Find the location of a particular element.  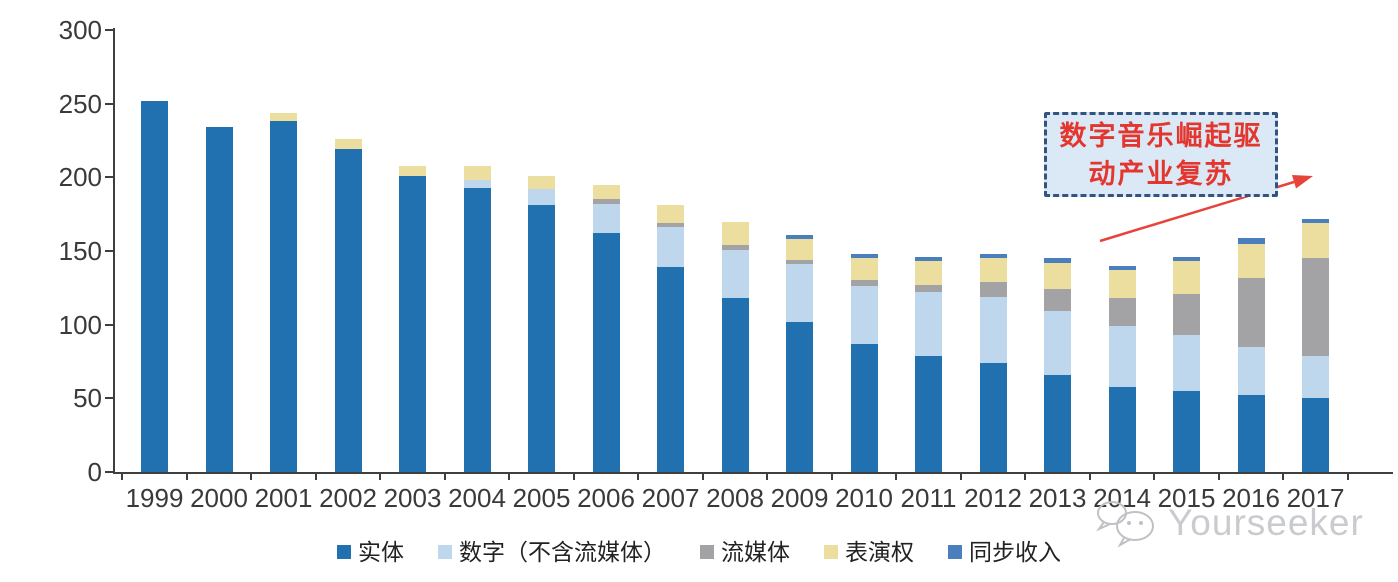

x-axis-label: 1999 is located at coordinates (154, 498).